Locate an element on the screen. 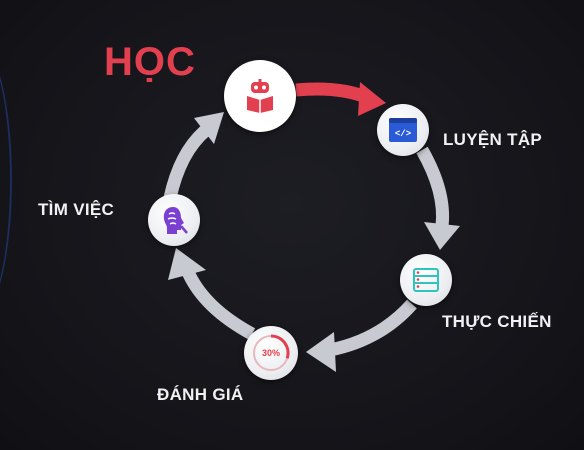 The image size is (584, 450). step-tim-viec-node is located at coordinates (174, 220).